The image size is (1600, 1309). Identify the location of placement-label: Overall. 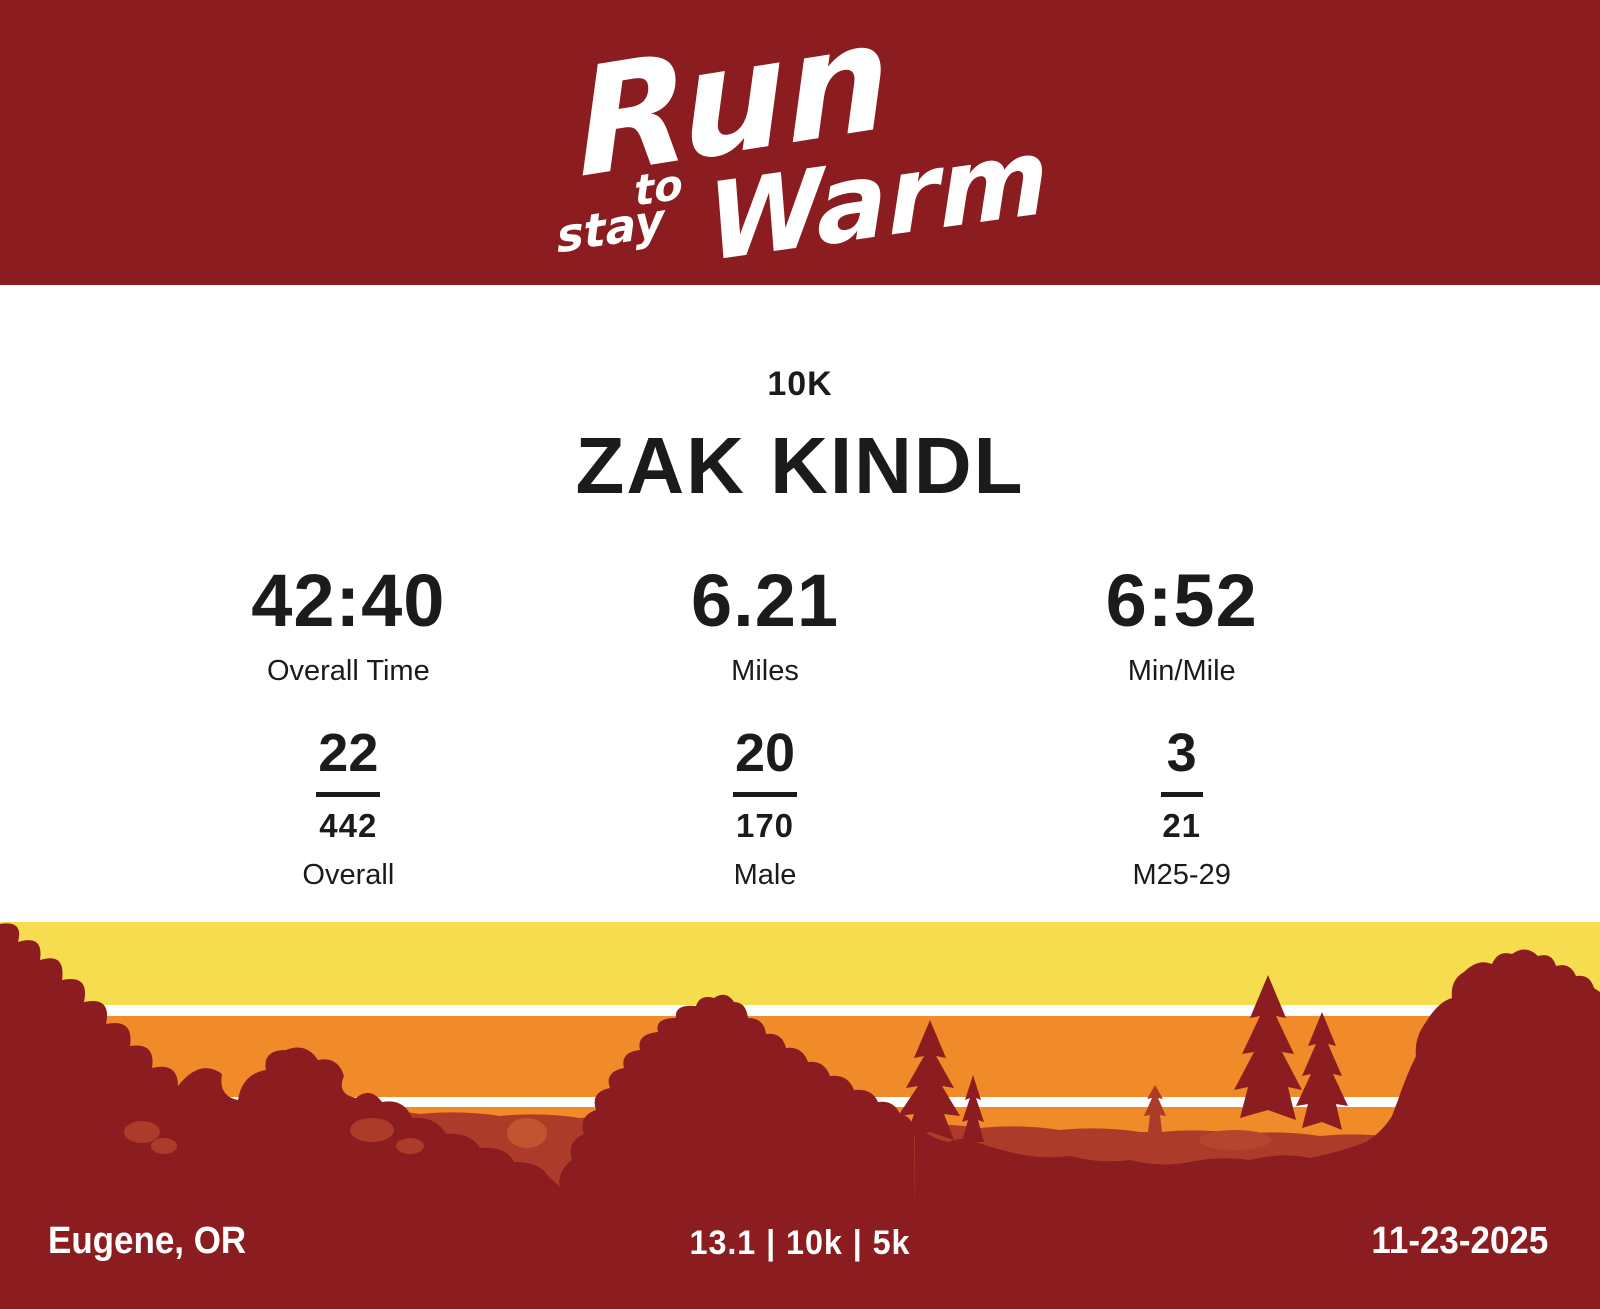
(348, 875).